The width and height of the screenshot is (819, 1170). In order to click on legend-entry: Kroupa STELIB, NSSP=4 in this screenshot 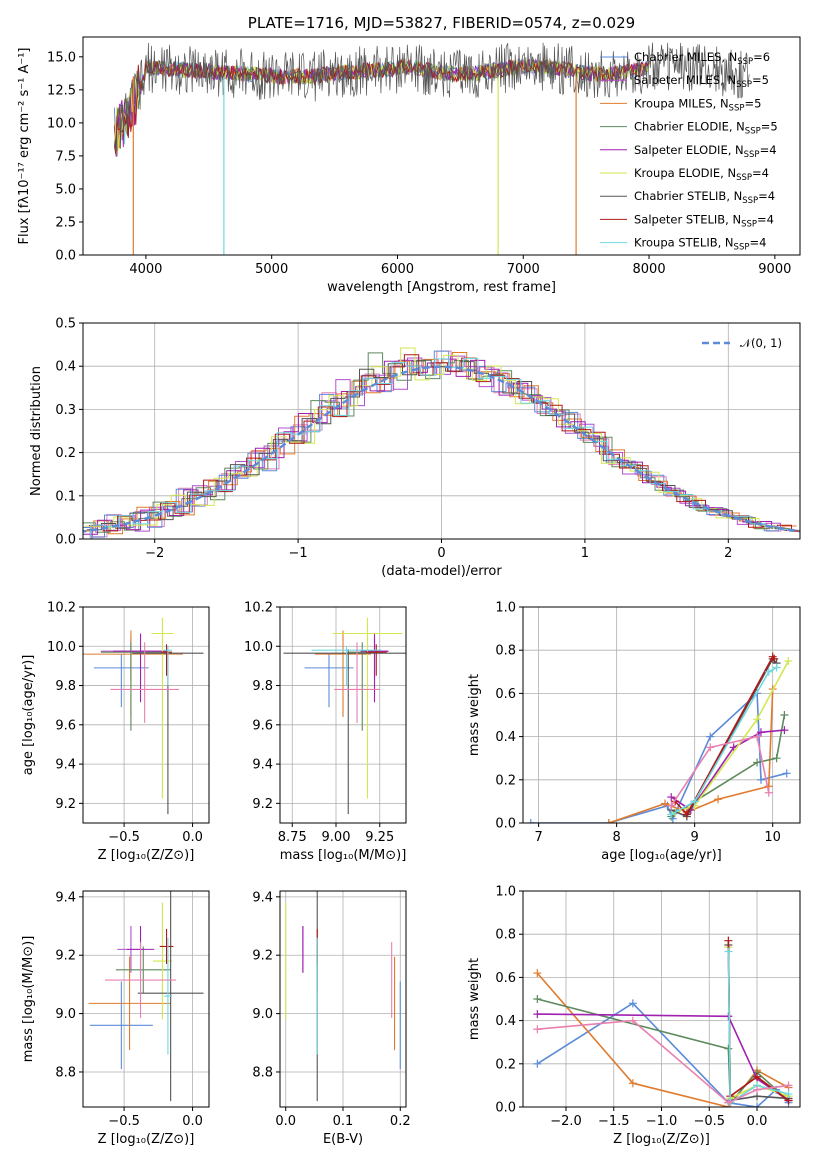, I will do `click(700, 244)`.